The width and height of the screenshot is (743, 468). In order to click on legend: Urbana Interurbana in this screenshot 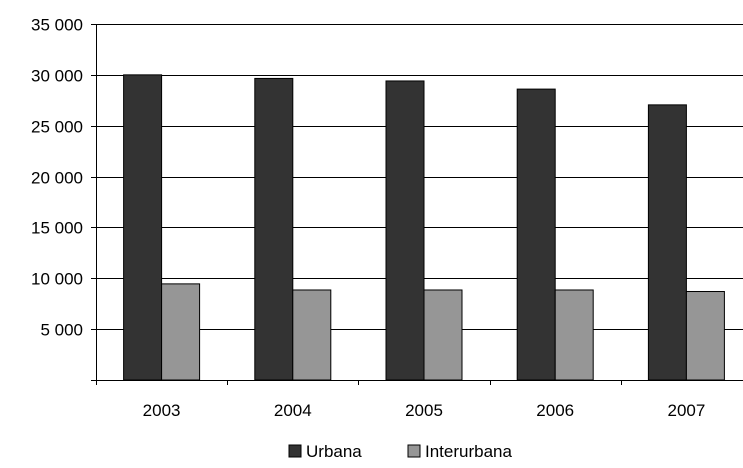, I will do `click(400, 451)`.